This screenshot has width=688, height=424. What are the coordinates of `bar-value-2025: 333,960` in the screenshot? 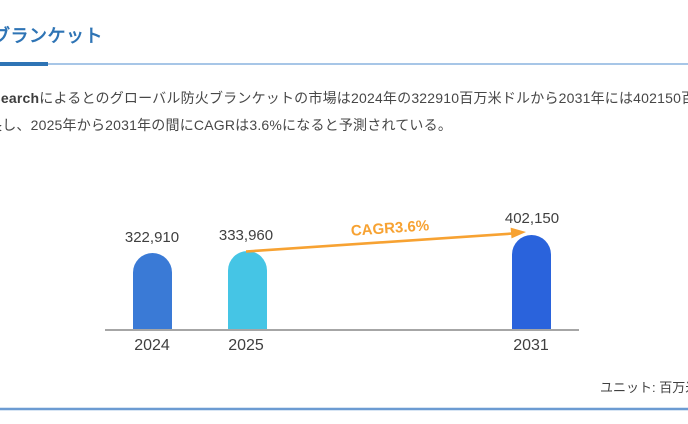 It's located at (246, 235).